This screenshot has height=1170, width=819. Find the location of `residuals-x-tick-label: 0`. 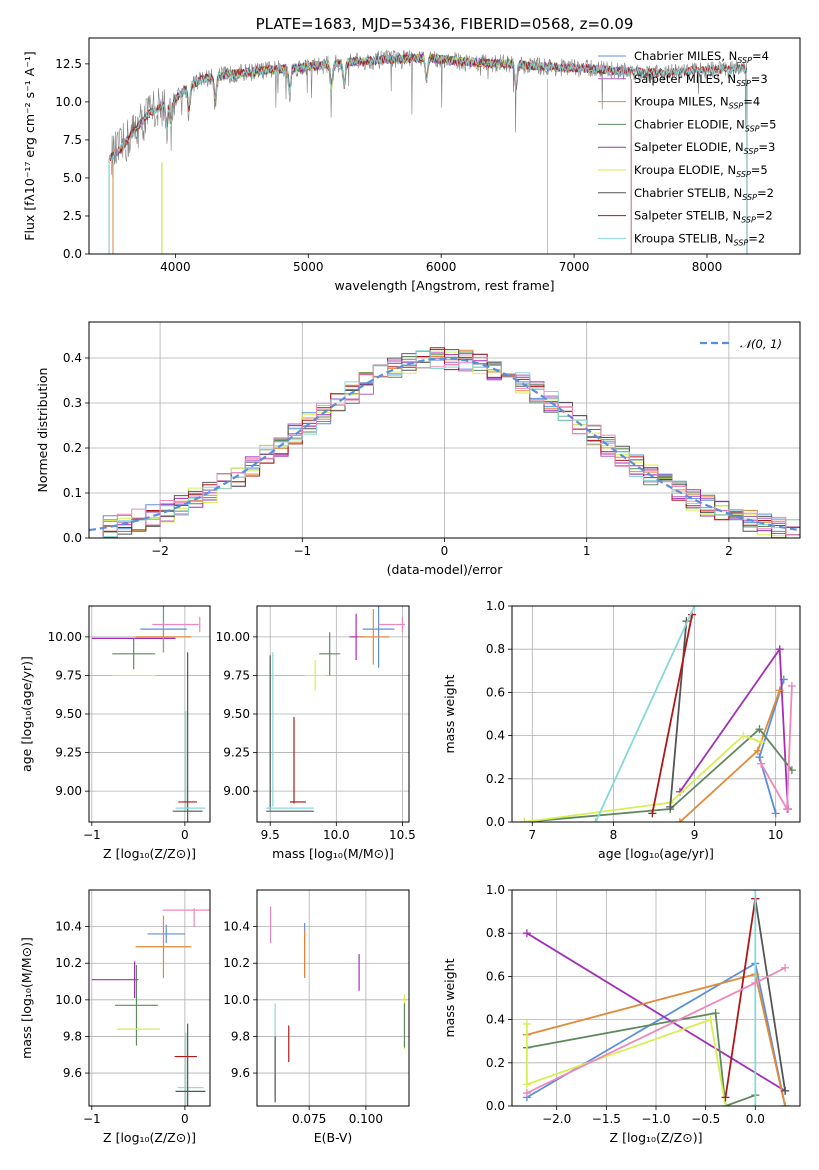

residuals-x-tick-label: 0 is located at coordinates (445, 551).